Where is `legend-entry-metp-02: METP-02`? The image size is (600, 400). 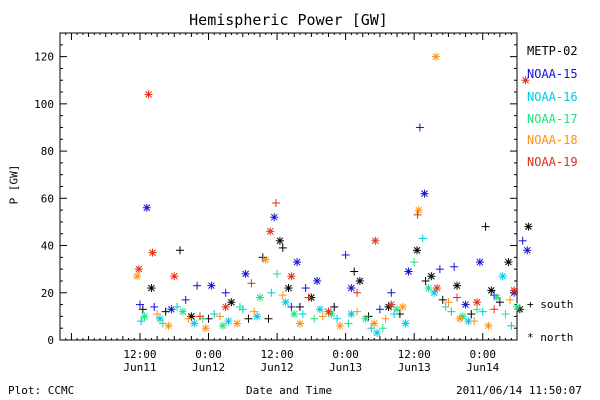
legend-entry-metp-02: METP-02 is located at coordinates (552, 51).